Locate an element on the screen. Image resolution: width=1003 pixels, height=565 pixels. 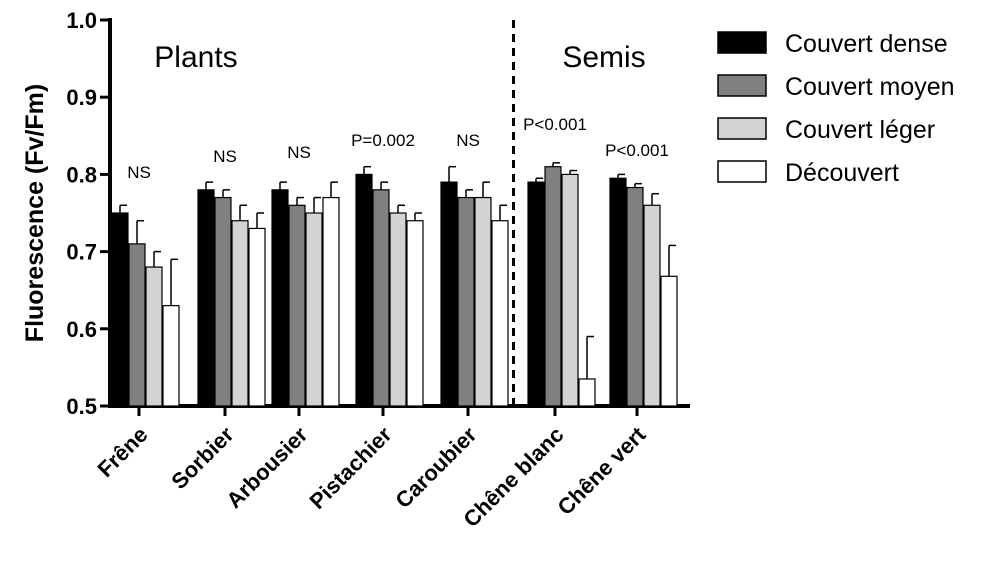
annotation-label: P=0.002 is located at coordinates (383, 140).